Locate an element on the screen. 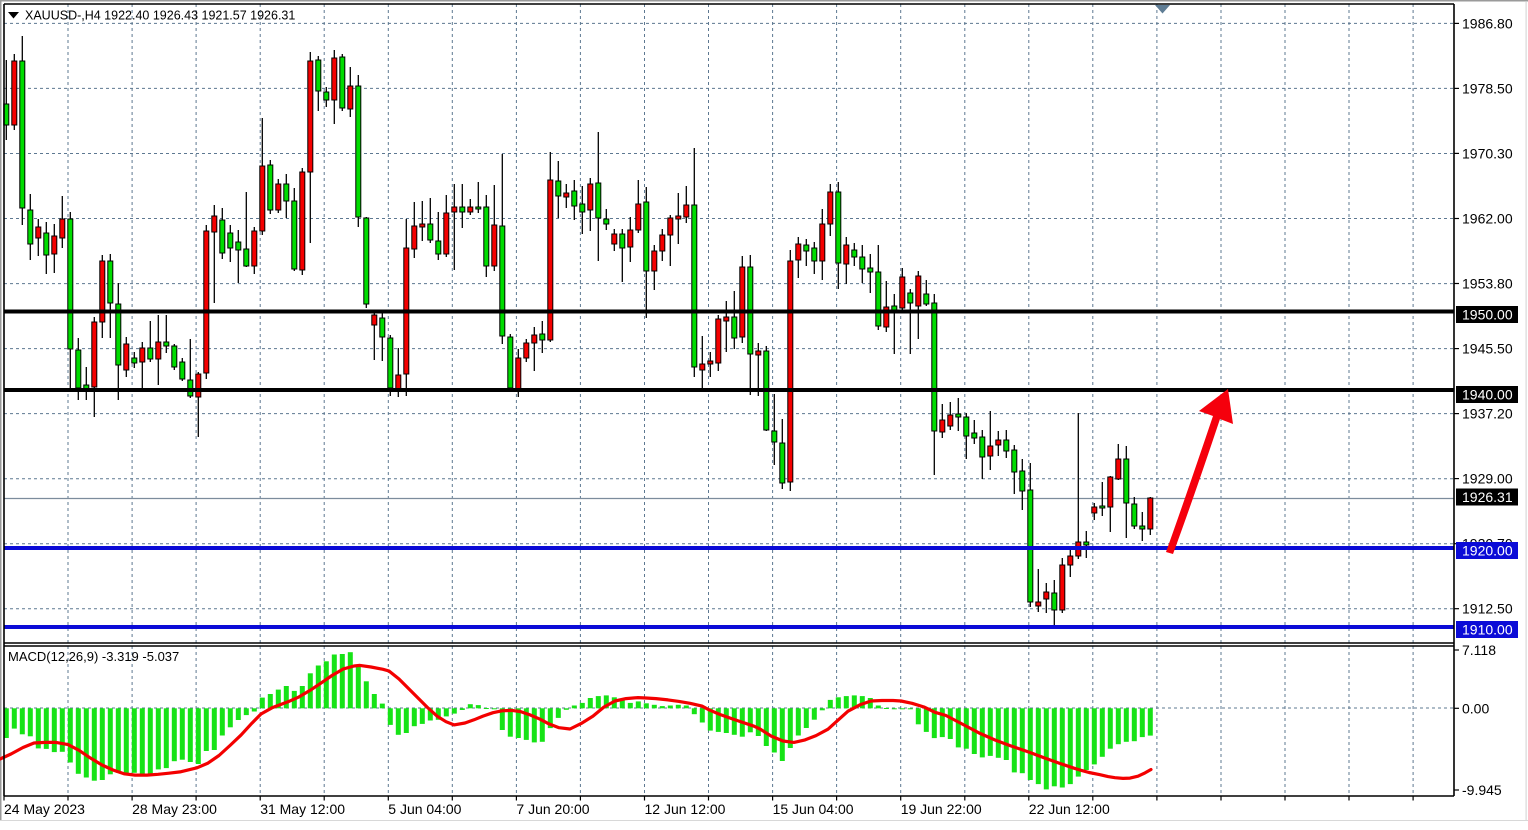  svg-text: 5 Jun 04:00 is located at coordinates (424, 809).